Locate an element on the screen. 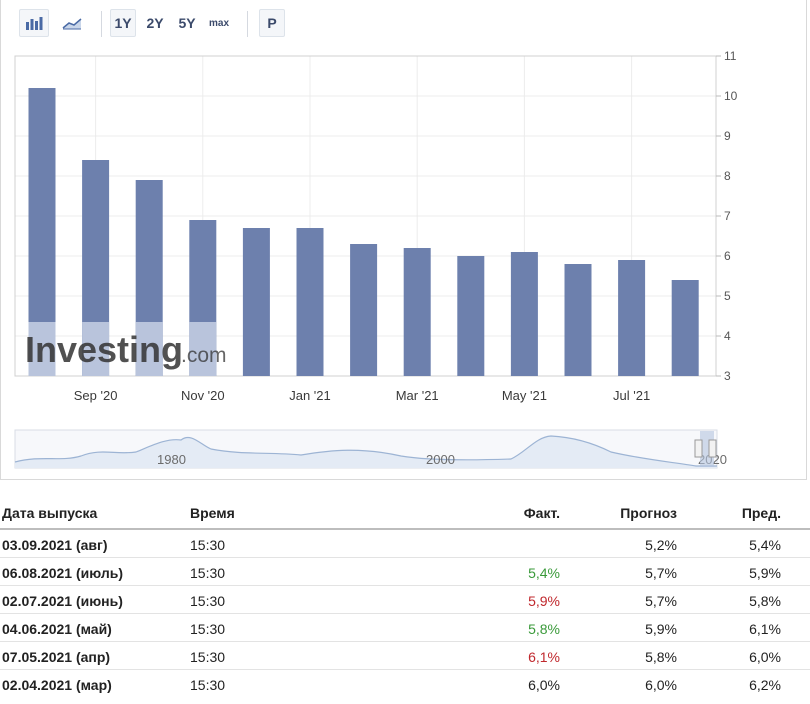  table-row: 02.04.2021 (мар) 15:30 6,0% 6,0% 6,2% is located at coordinates (405, 683).